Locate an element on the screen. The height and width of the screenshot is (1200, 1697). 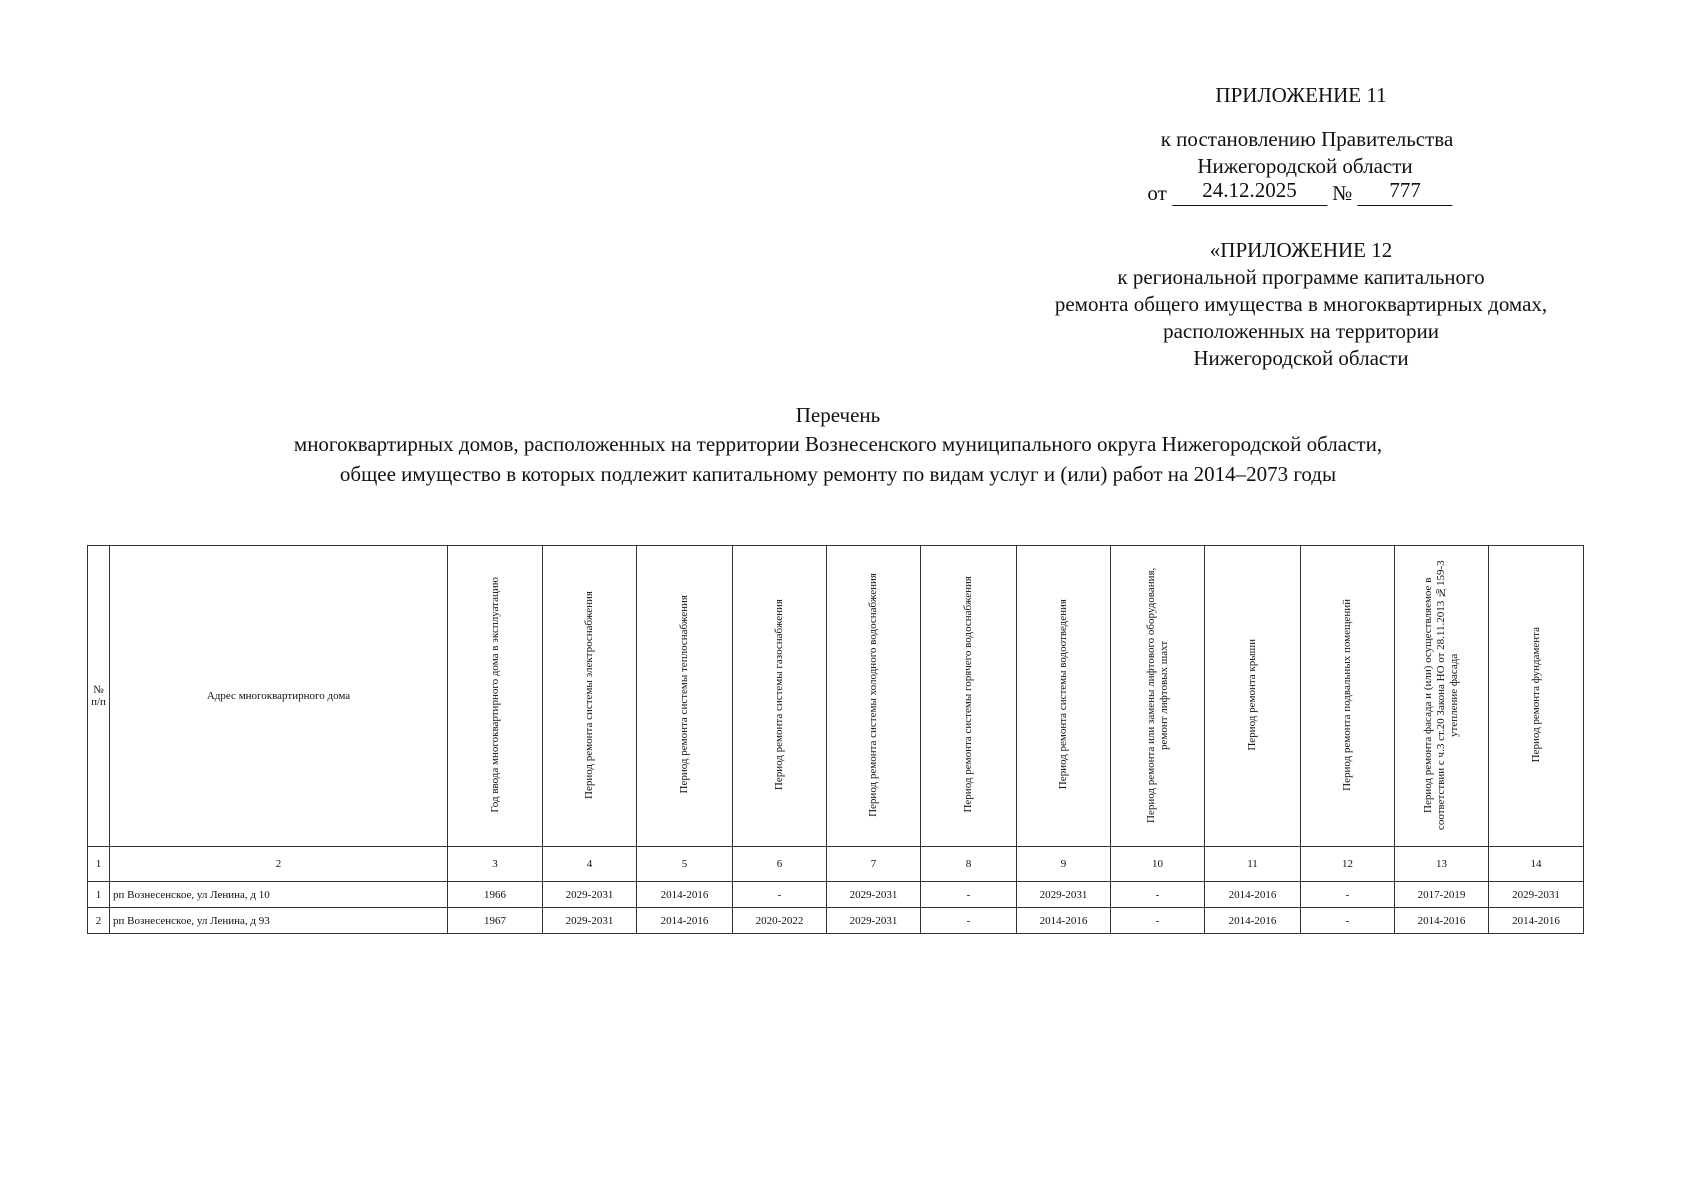
table-cell: 2017-2019 is located at coordinates (1441, 894).